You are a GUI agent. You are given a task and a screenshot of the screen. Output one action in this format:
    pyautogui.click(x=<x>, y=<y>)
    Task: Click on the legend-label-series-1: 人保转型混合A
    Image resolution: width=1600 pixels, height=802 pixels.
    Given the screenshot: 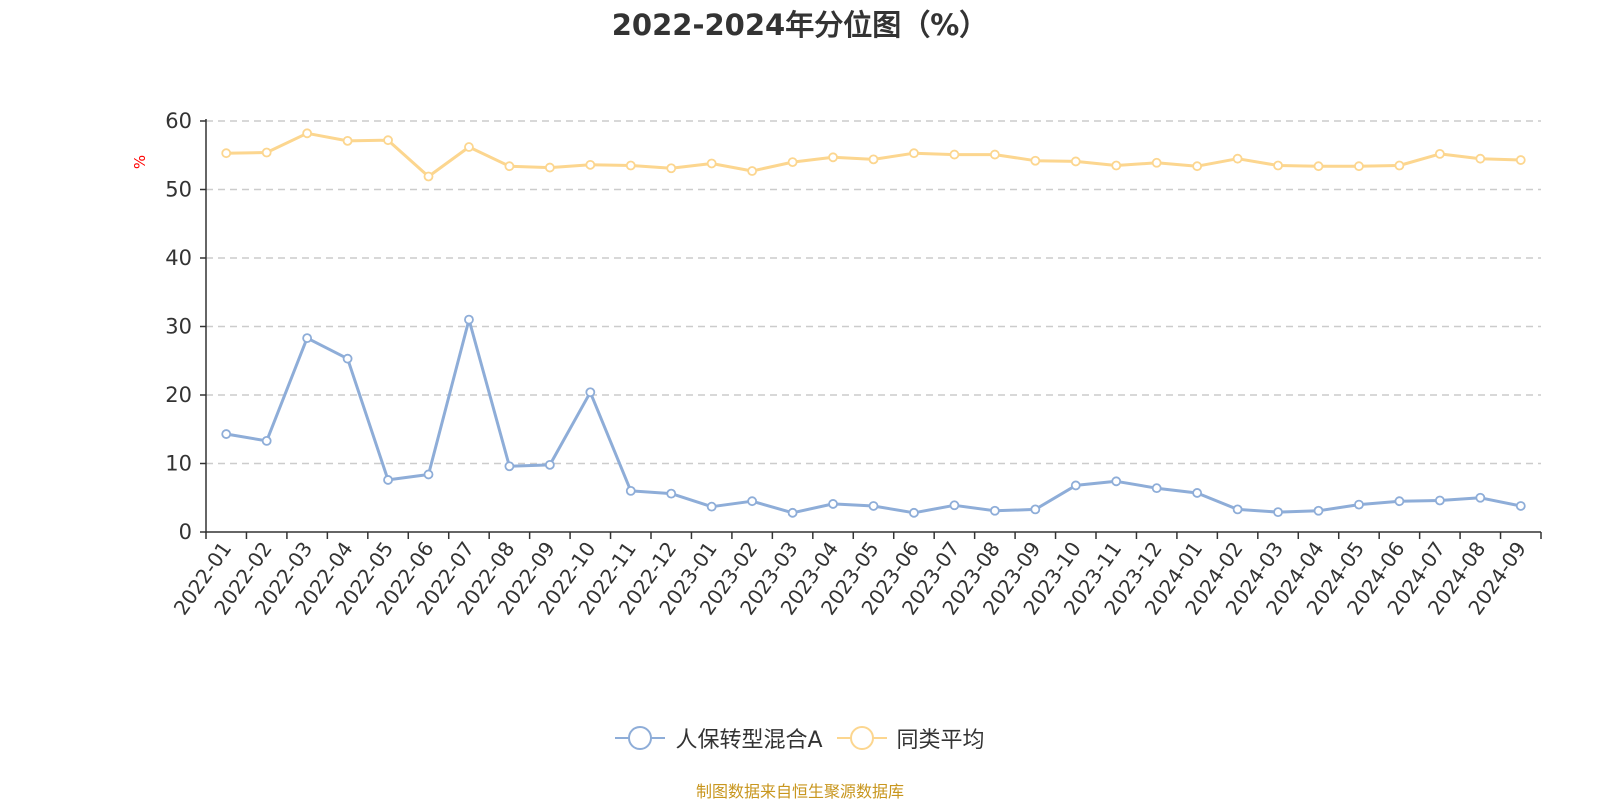 What is the action you would take?
    pyautogui.click(x=749, y=740)
    